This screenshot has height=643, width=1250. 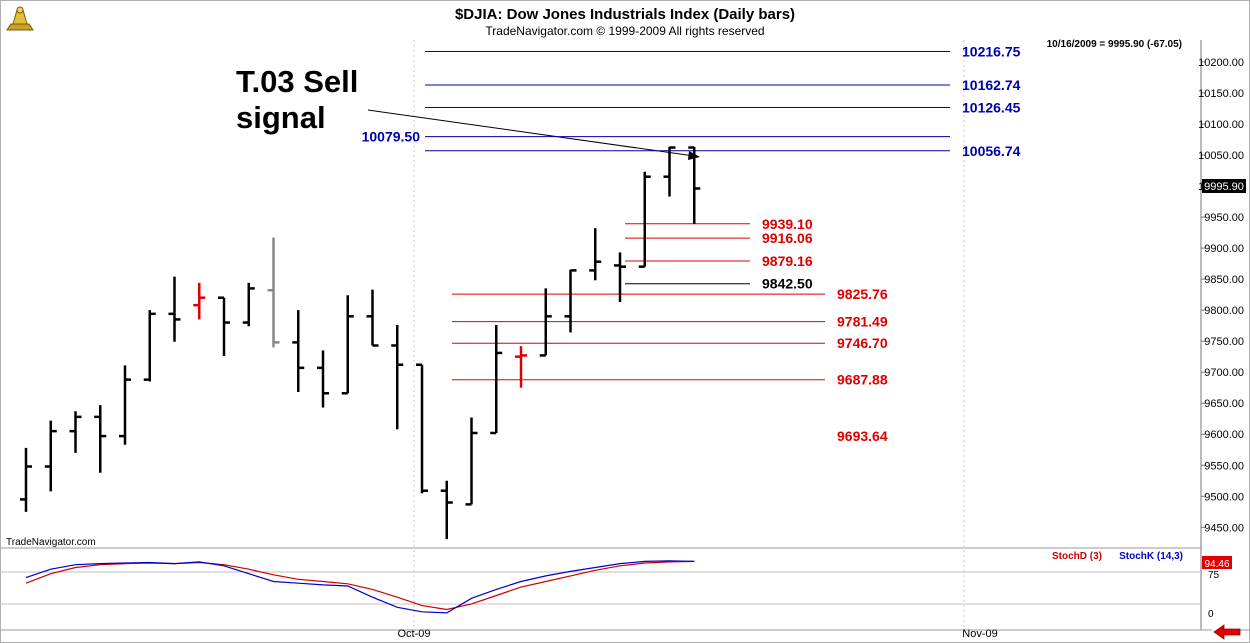 What do you see at coordinates (1226, 632) in the screenshot?
I see `scroll-left-arrow-icon` at bounding box center [1226, 632].